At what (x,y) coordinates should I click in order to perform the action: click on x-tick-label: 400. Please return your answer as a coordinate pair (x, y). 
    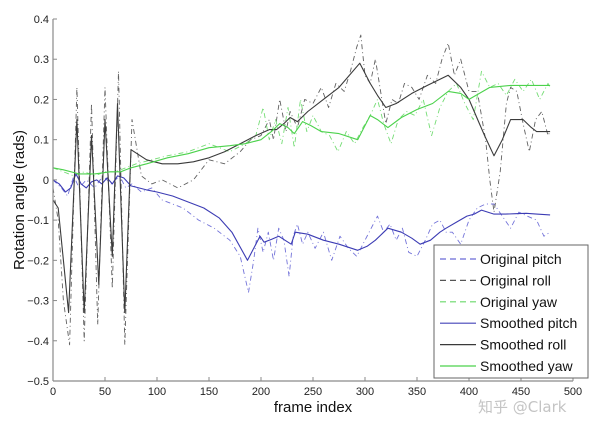
    Looking at the image, I should click on (469, 392).